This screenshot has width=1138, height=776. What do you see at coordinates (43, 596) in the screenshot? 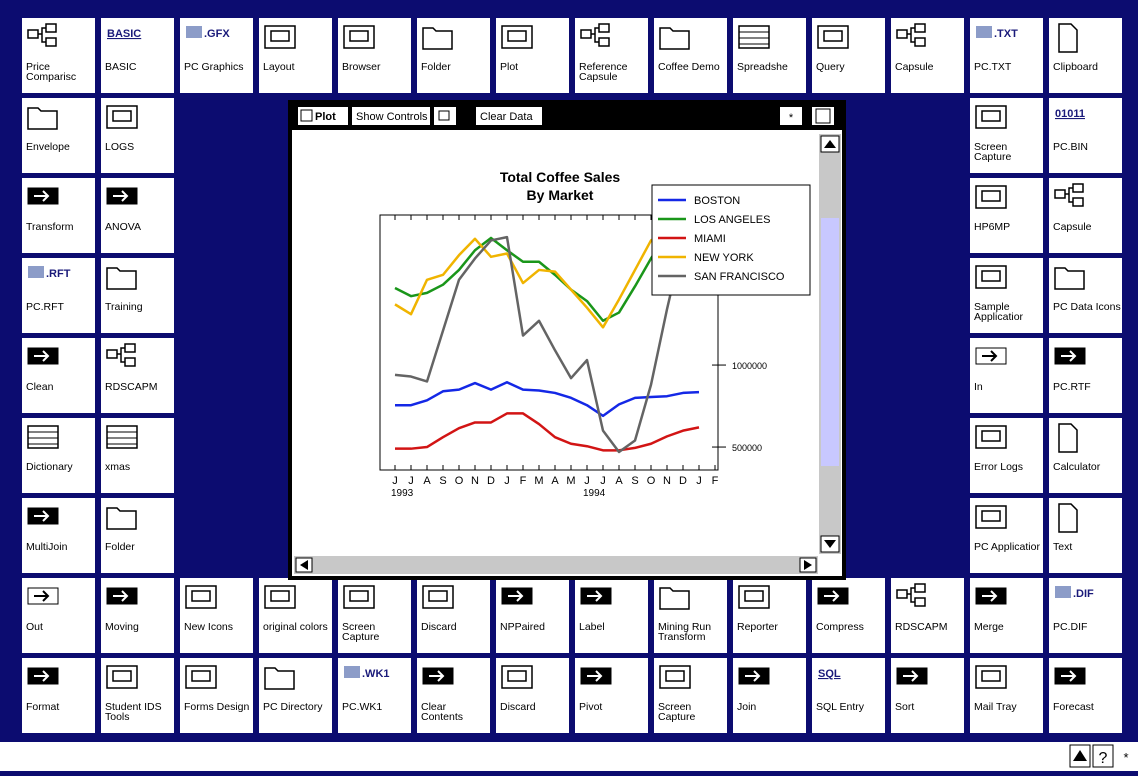
I see `arrow-box` at bounding box center [43, 596].